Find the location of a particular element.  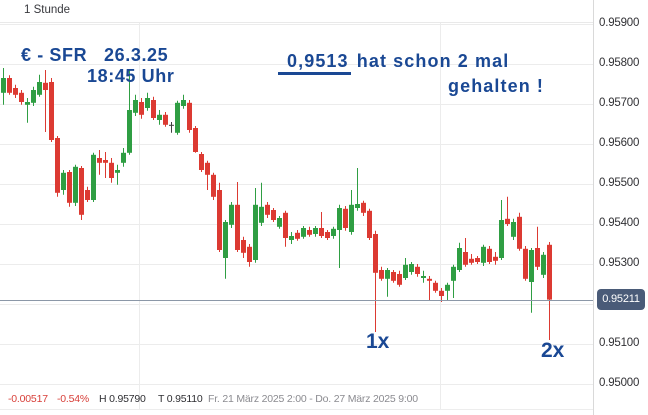

price-badge: 0.95211 is located at coordinates (621, 300).